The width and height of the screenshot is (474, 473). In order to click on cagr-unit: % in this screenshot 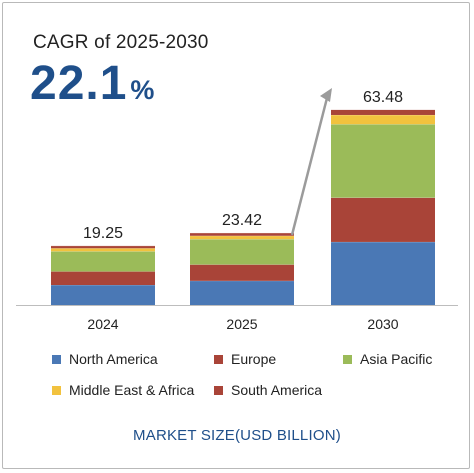, I will do `click(142, 90)`.